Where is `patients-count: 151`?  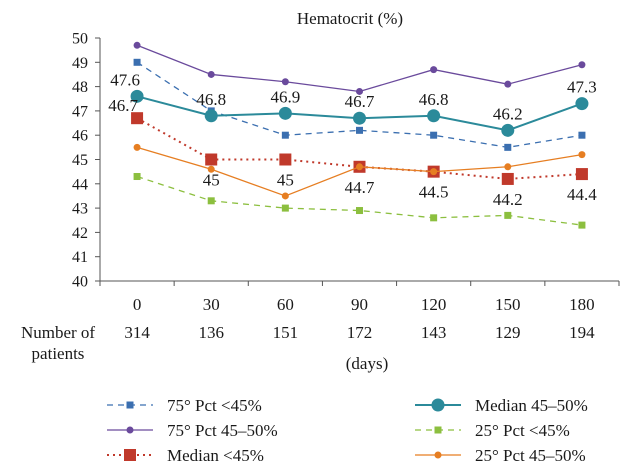 patients-count: 151 is located at coordinates (286, 332).